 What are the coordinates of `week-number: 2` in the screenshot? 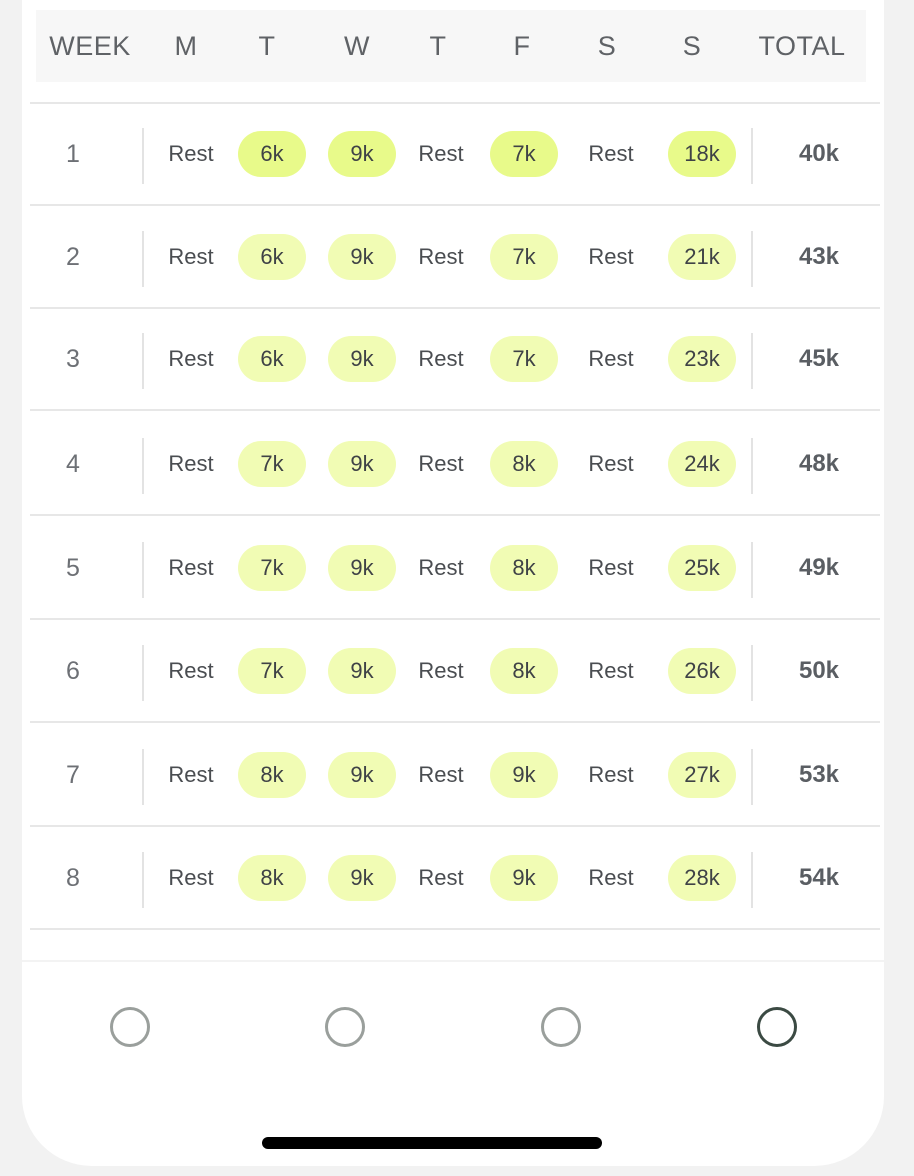 It's located at (73, 257).